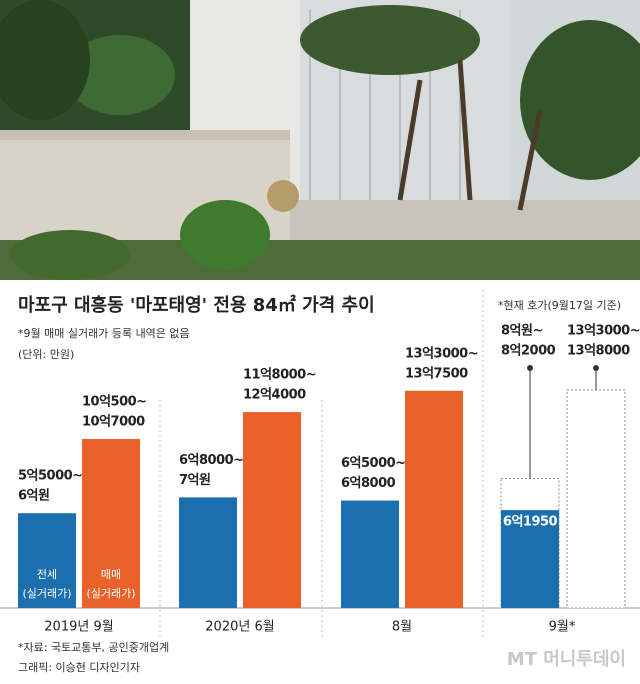  What do you see at coordinates (566, 659) in the screenshot?
I see `logo: MT 머니투데이` at bounding box center [566, 659].